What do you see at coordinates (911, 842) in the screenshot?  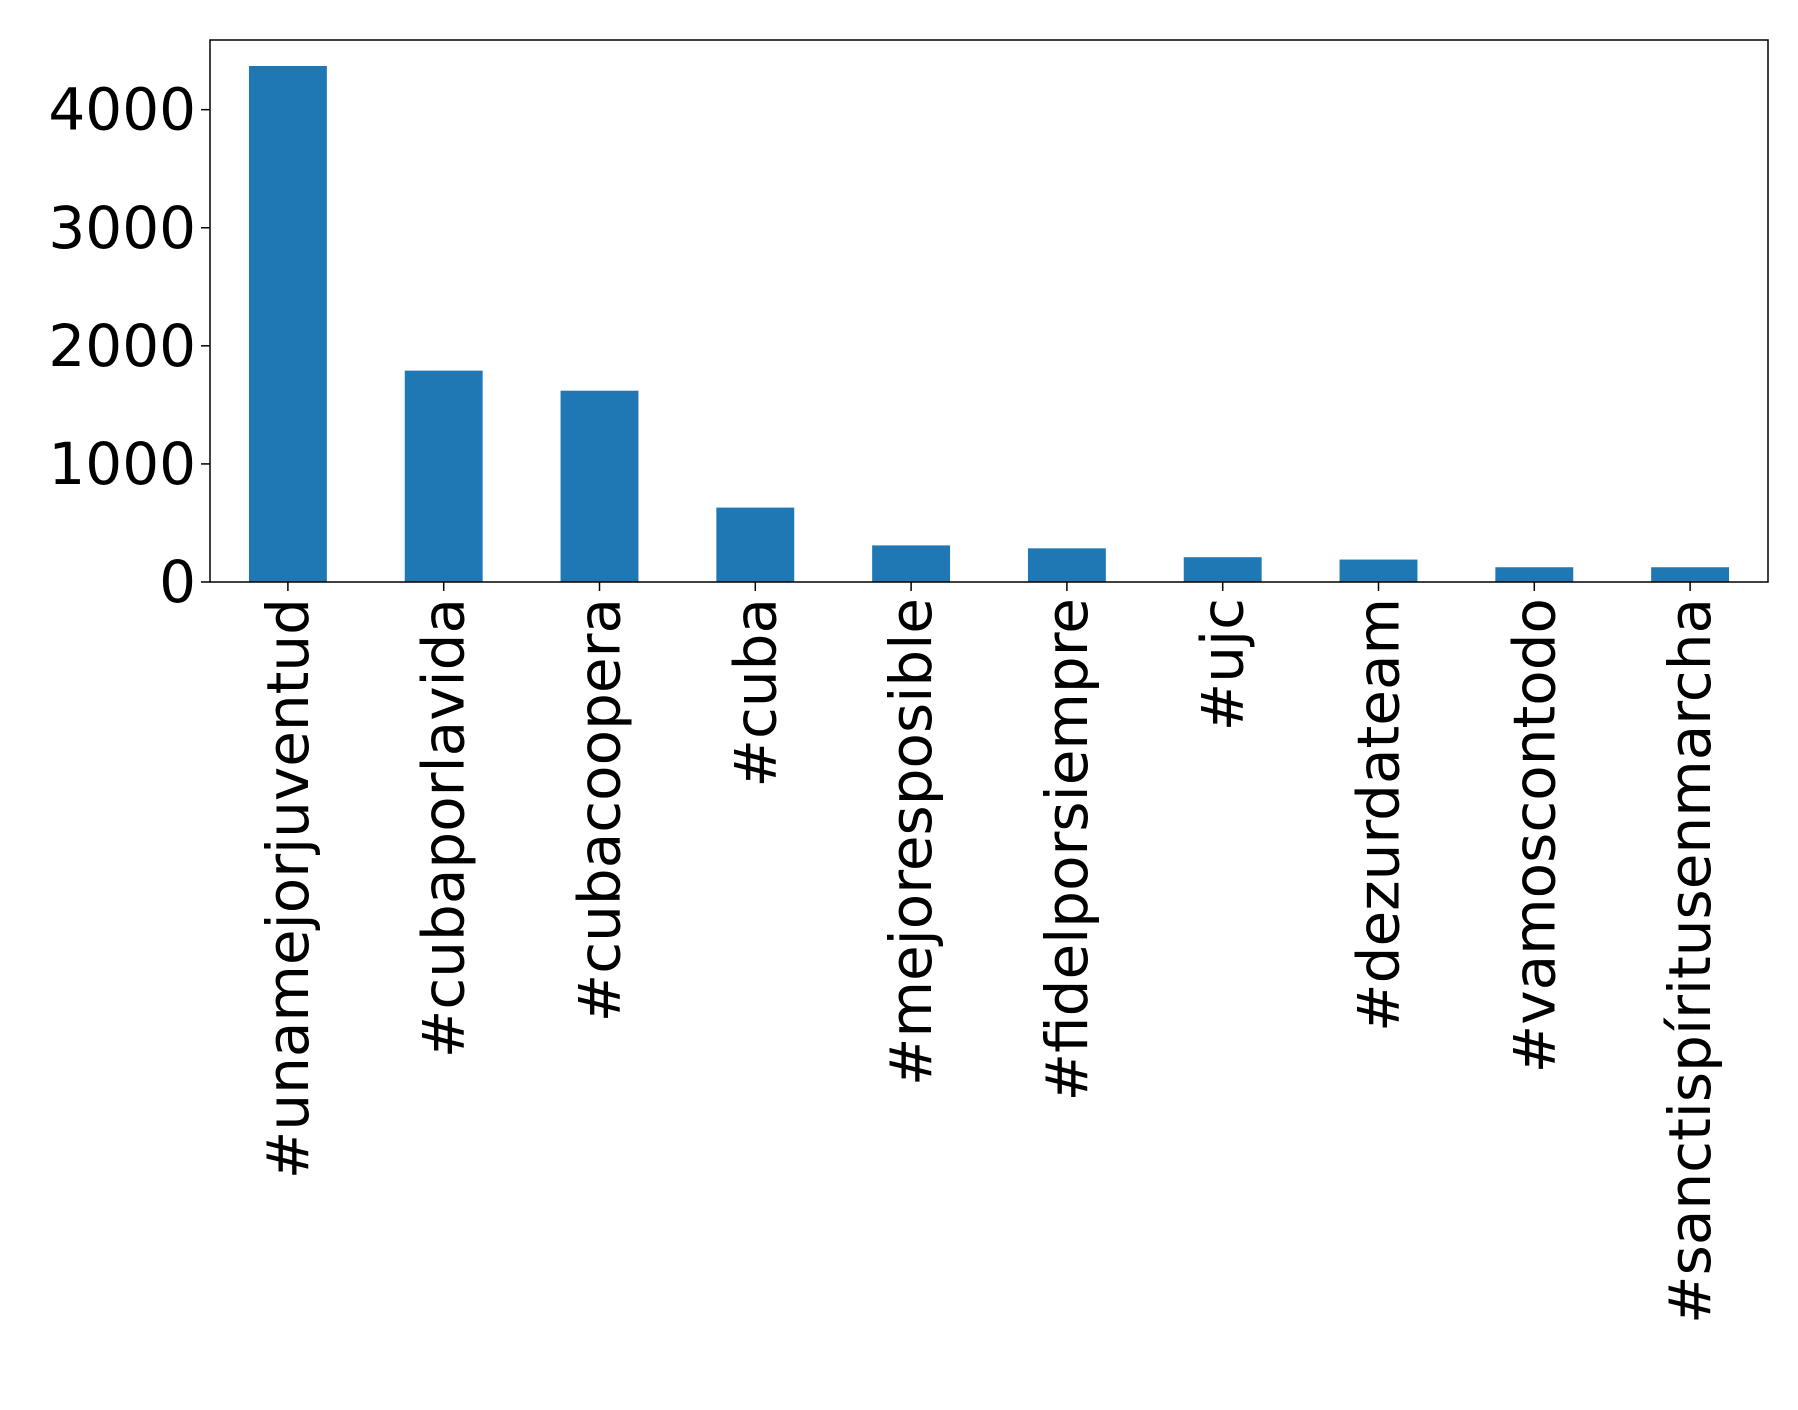 I see `x-tick-label: #mejoresposible` at bounding box center [911, 842].